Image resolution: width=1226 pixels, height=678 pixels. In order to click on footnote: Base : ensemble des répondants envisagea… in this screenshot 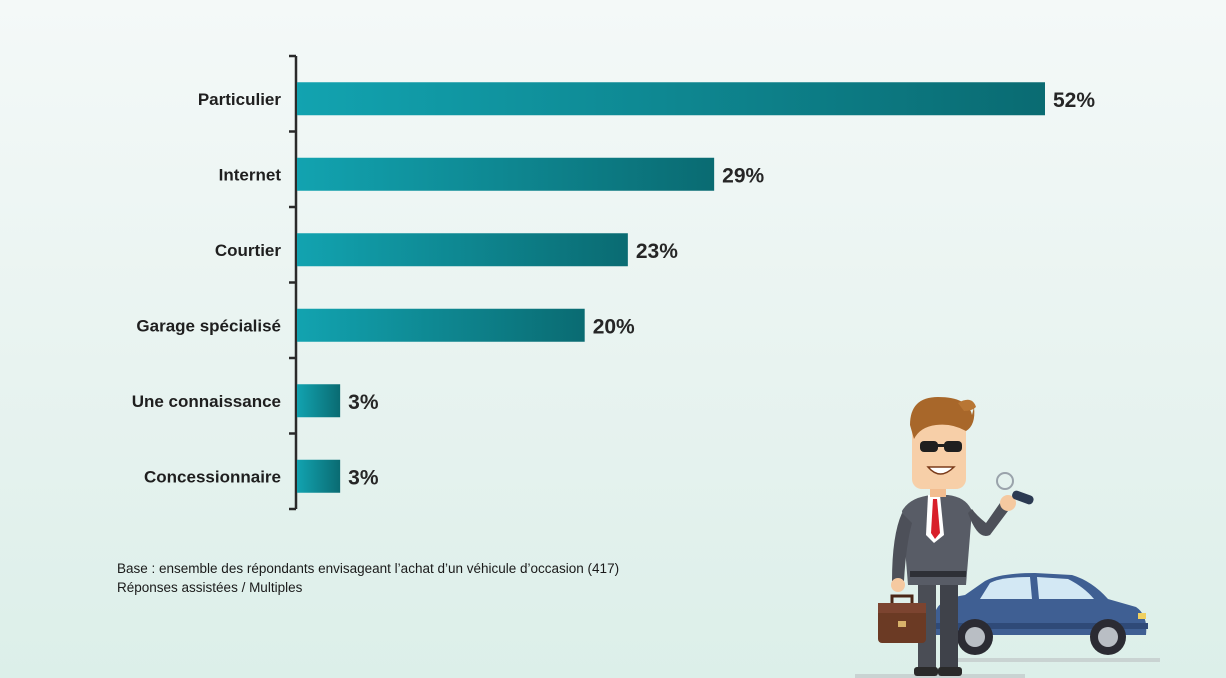, I will do `click(368, 578)`.